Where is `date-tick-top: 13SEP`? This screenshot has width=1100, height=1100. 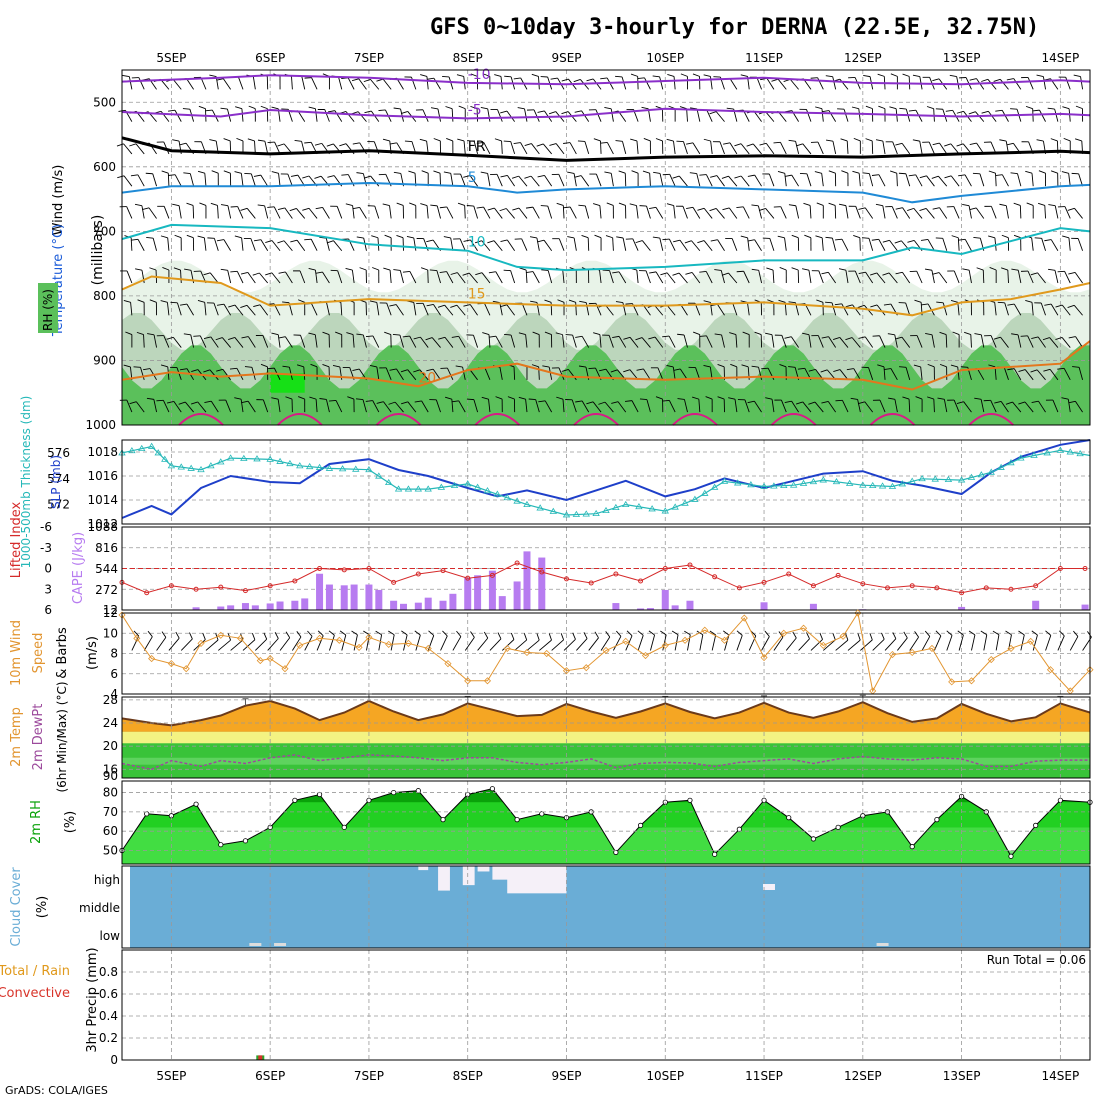
date-tick-top: 13SEP is located at coordinates (962, 58).